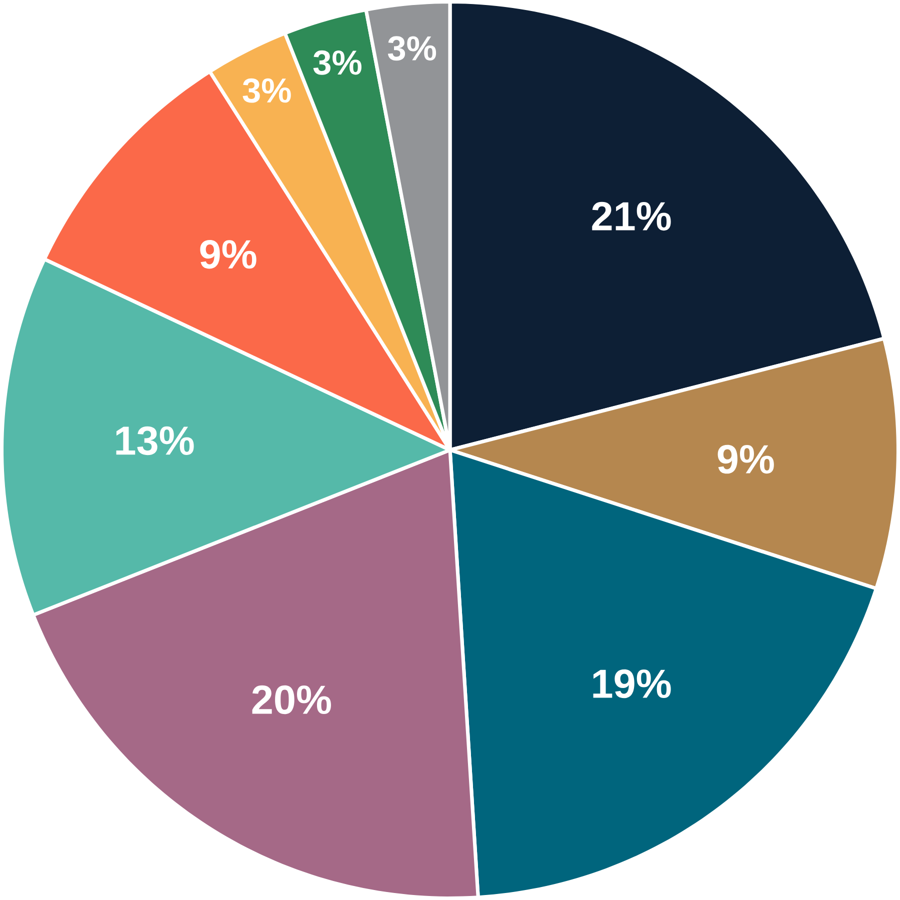 The image size is (900, 900). I want to click on data-label: 19%, so click(632, 683).